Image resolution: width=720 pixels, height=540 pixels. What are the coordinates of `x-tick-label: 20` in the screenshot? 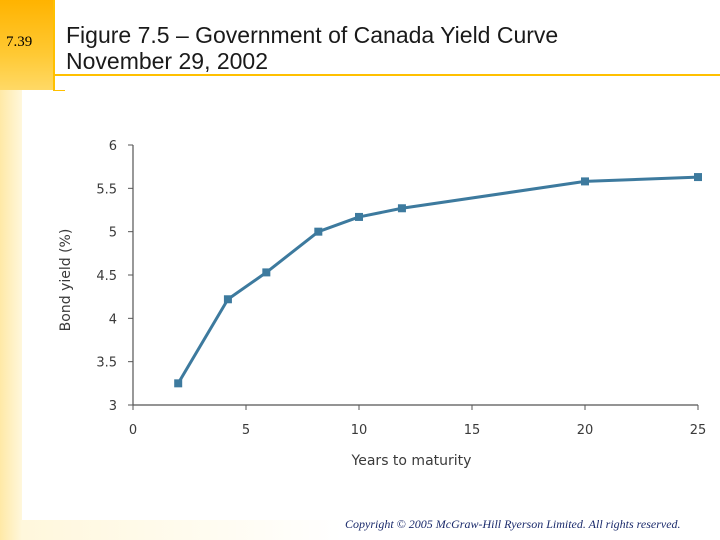 It's located at (585, 430).